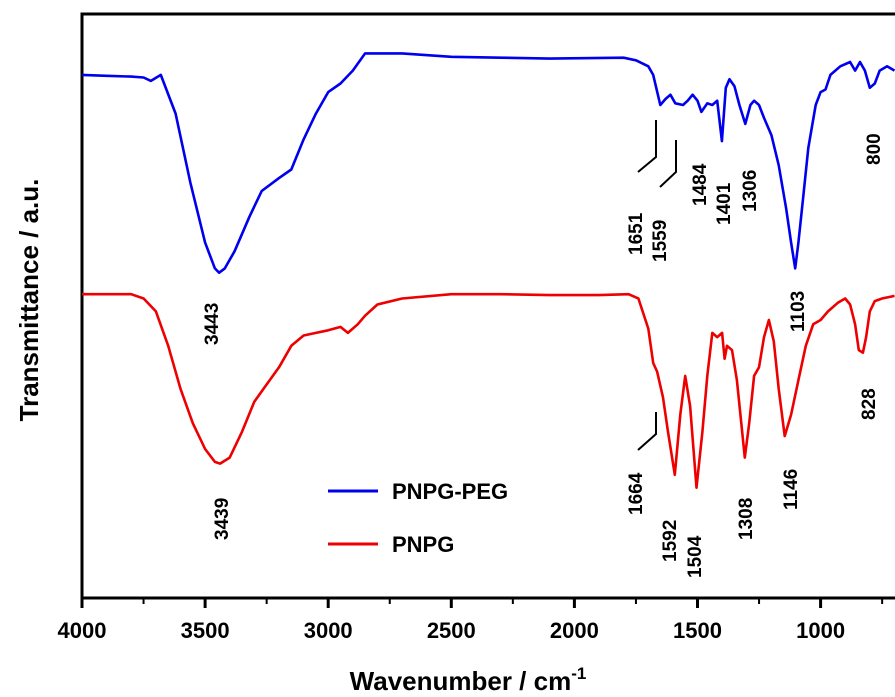  Describe the element at coordinates (670, 541) in the screenshot. I see `peak-label-1592: 1592` at that location.